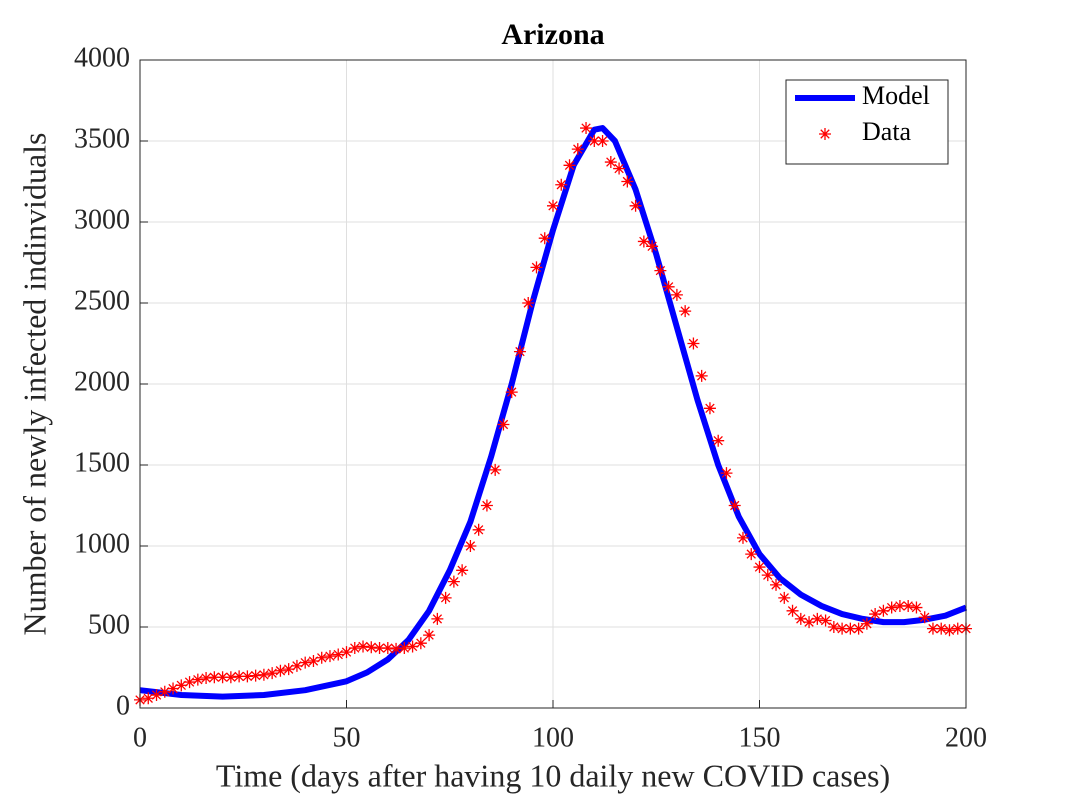  What do you see at coordinates (123, 705) in the screenshot?
I see `y-tick-label: 0` at bounding box center [123, 705].